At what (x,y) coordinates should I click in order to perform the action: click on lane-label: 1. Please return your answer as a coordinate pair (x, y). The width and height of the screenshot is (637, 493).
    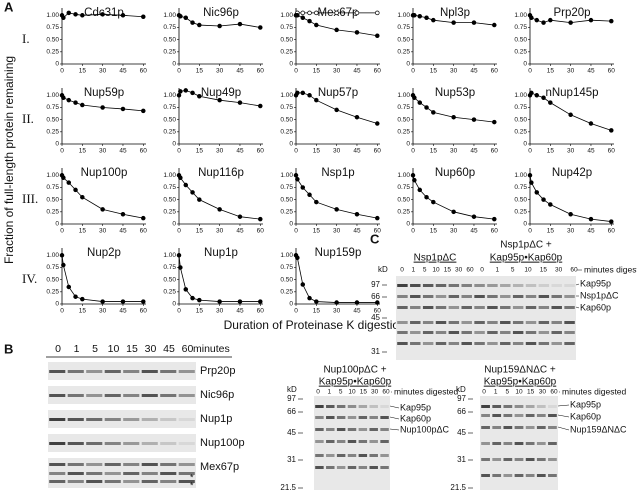
    Looking at the image, I should click on (498, 270).